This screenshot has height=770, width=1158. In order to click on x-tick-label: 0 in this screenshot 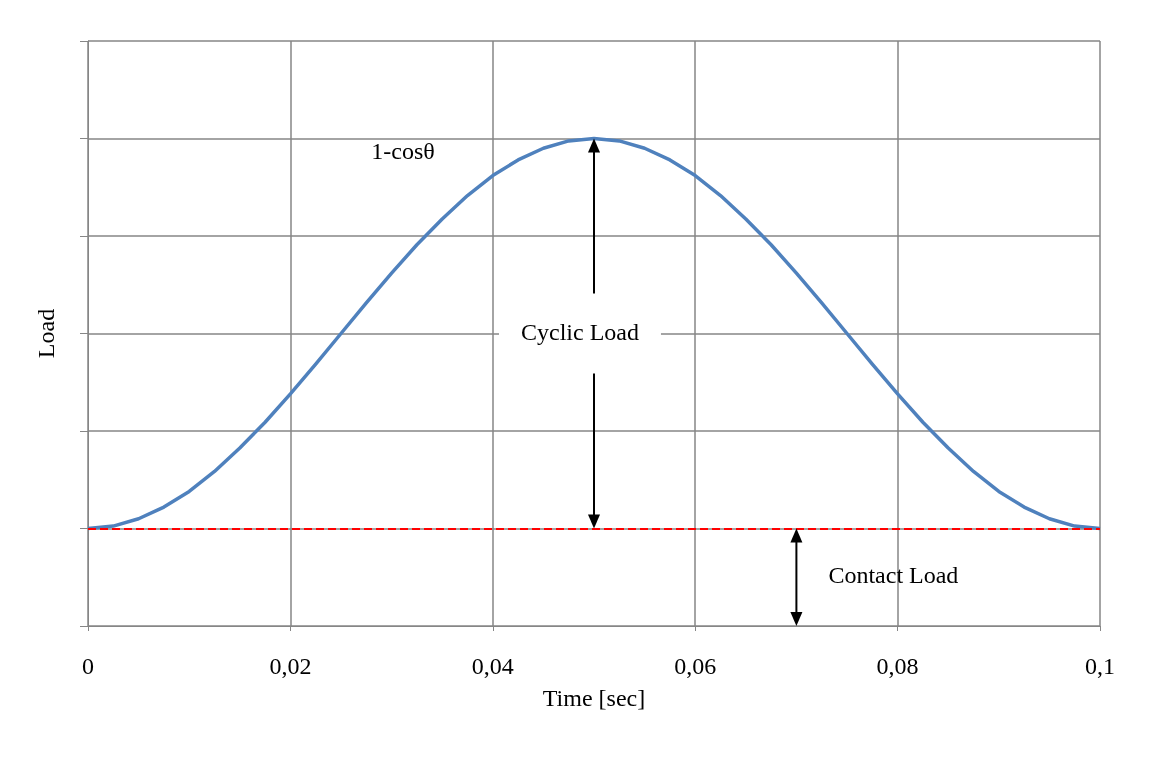, I will do `click(88, 666)`.